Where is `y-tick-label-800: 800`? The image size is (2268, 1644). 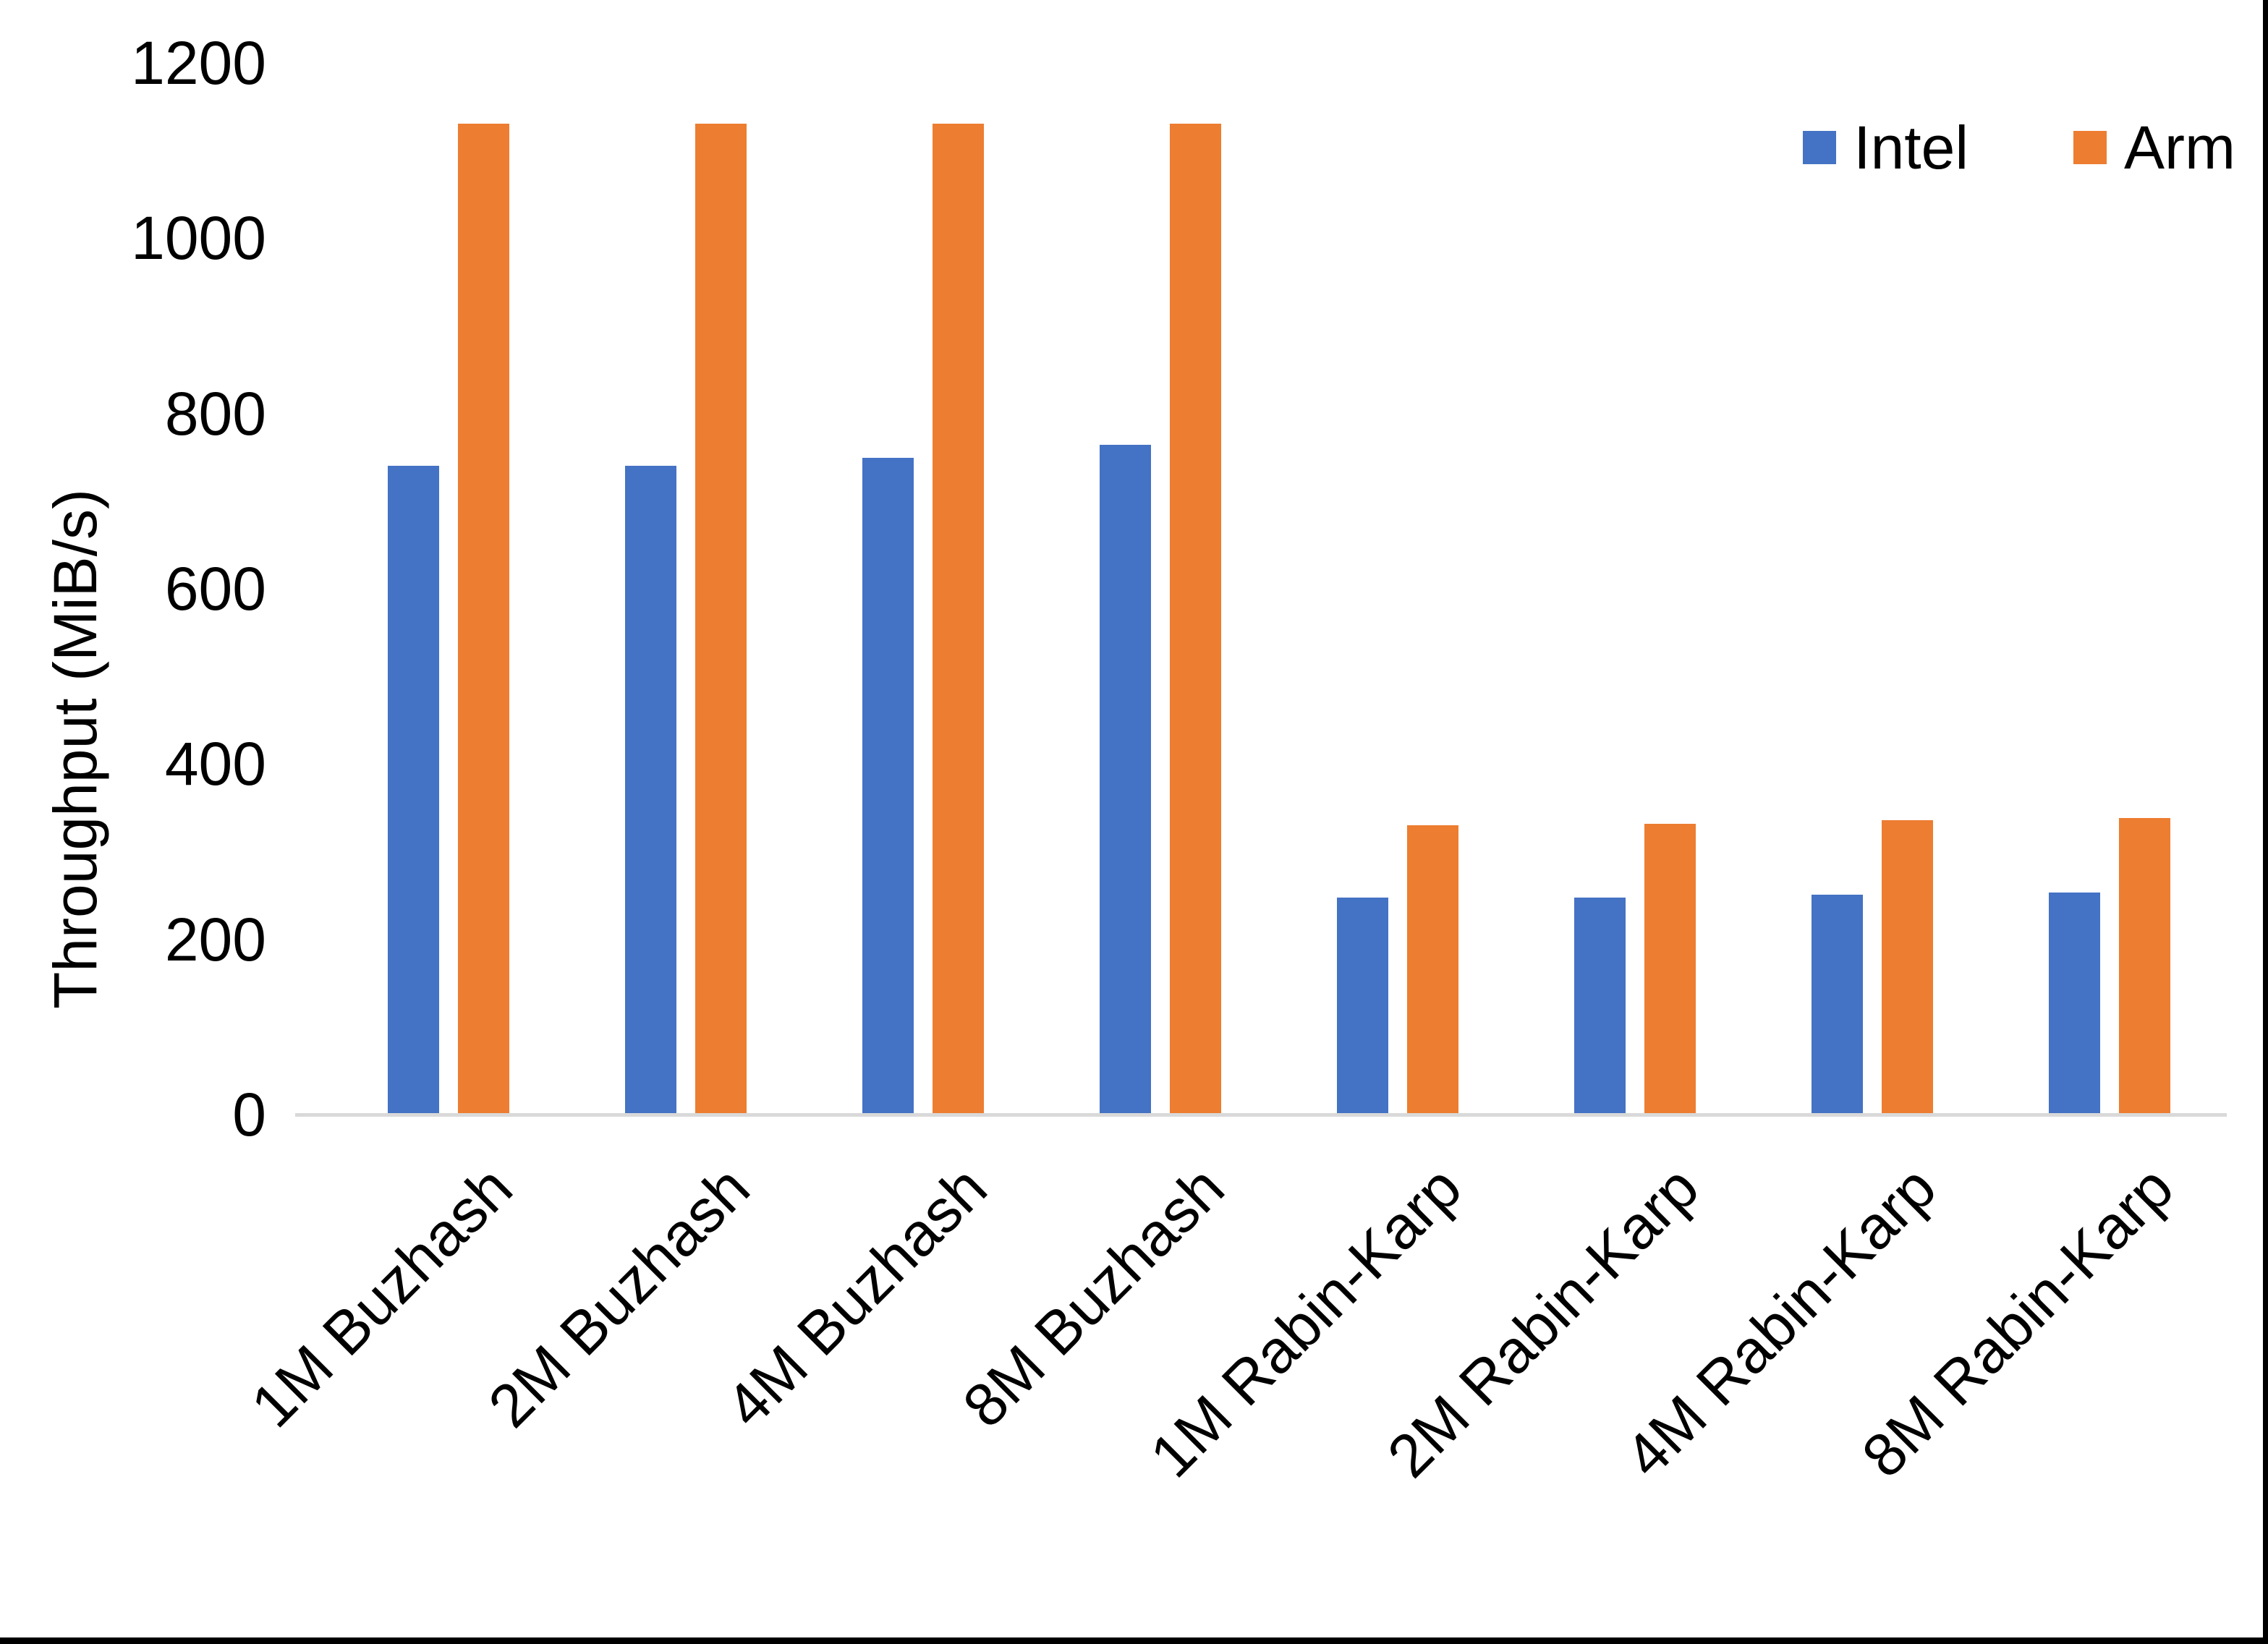
y-tick-label-800: 800 is located at coordinates (215, 413).